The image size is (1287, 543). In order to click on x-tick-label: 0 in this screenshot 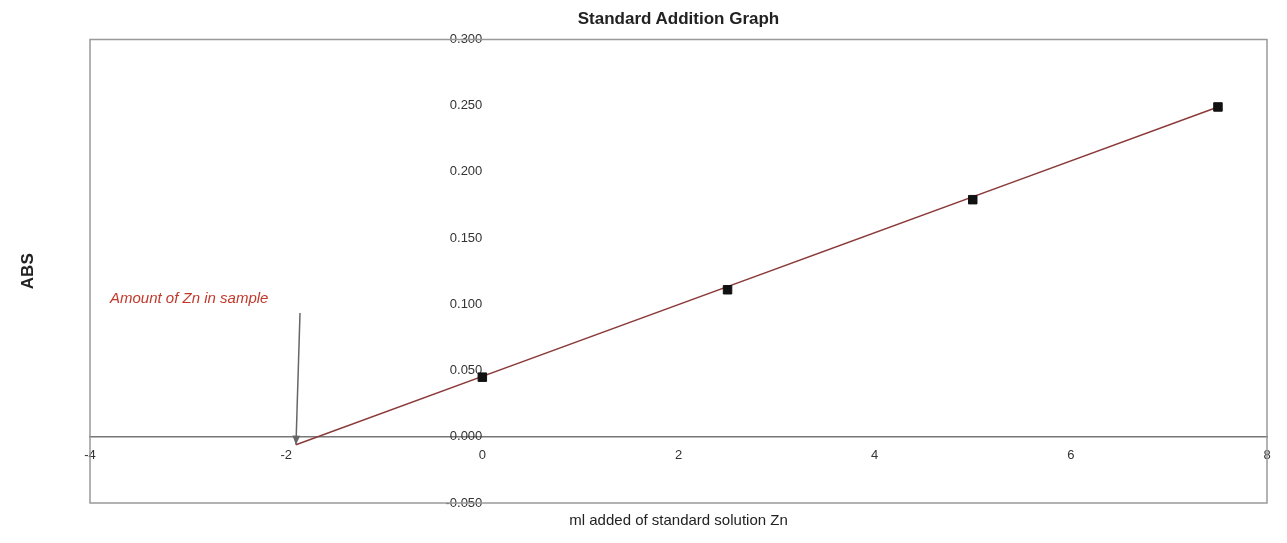, I will do `click(482, 455)`.